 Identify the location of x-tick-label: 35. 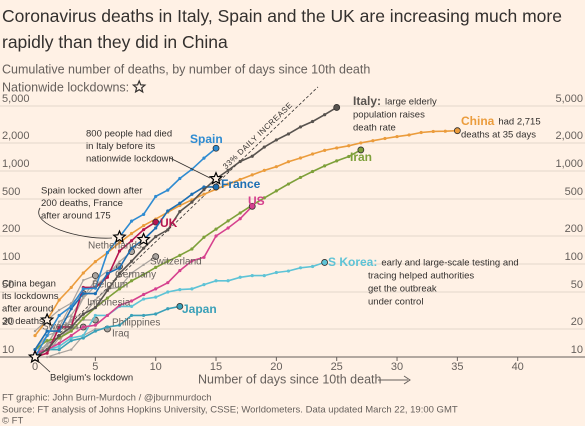
(457, 367).